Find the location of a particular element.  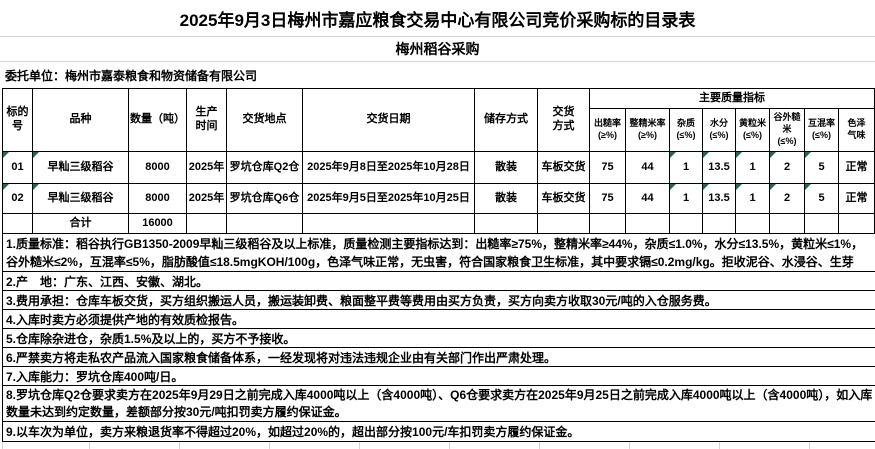

total-label-cell: 合计 is located at coordinates (80, 223).